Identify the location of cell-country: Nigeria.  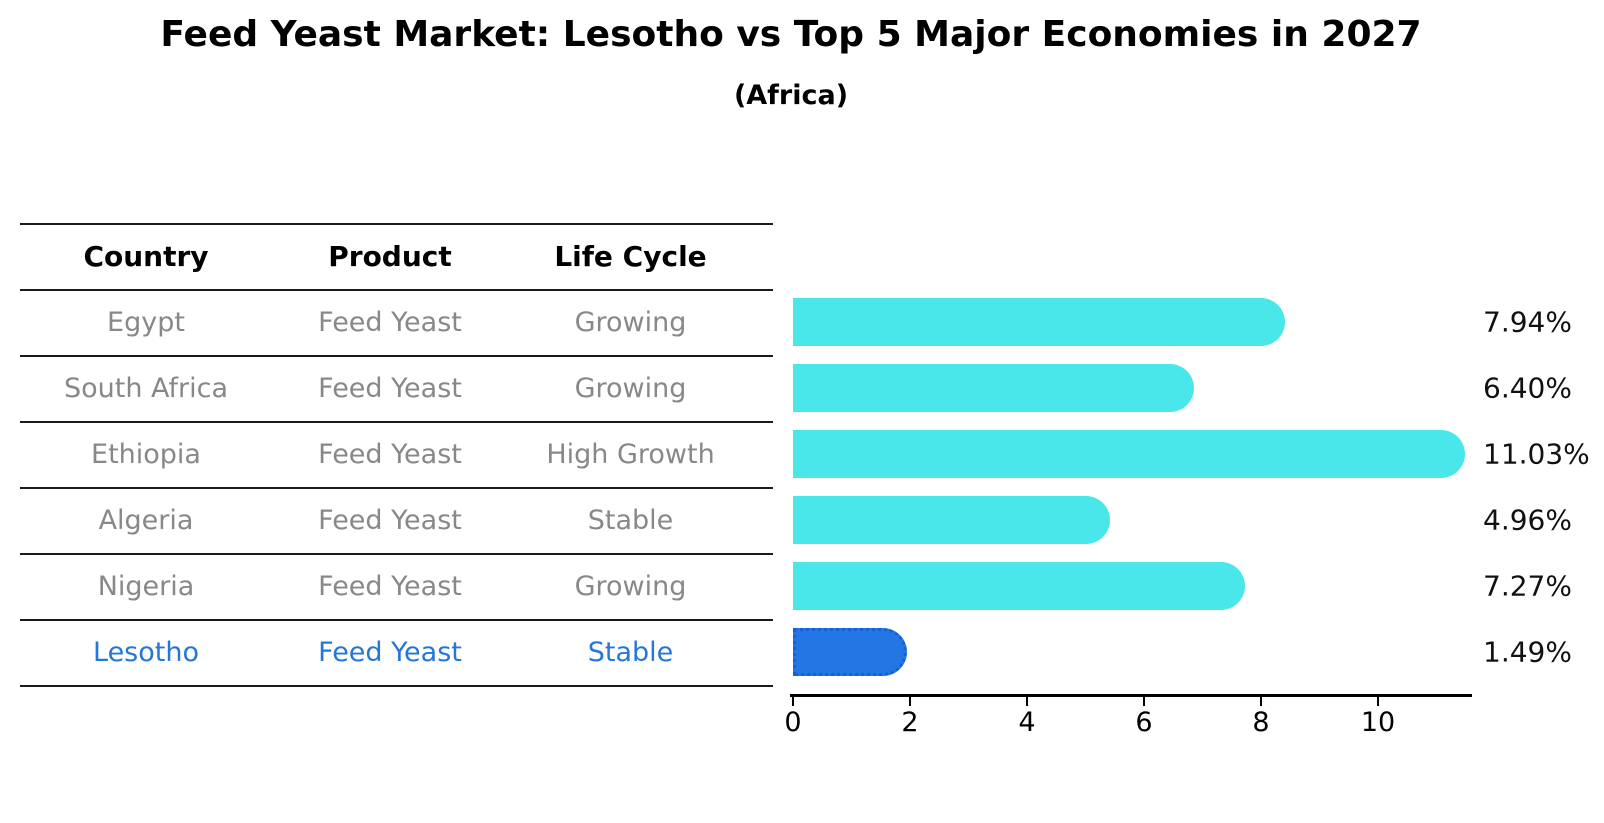
(146, 586).